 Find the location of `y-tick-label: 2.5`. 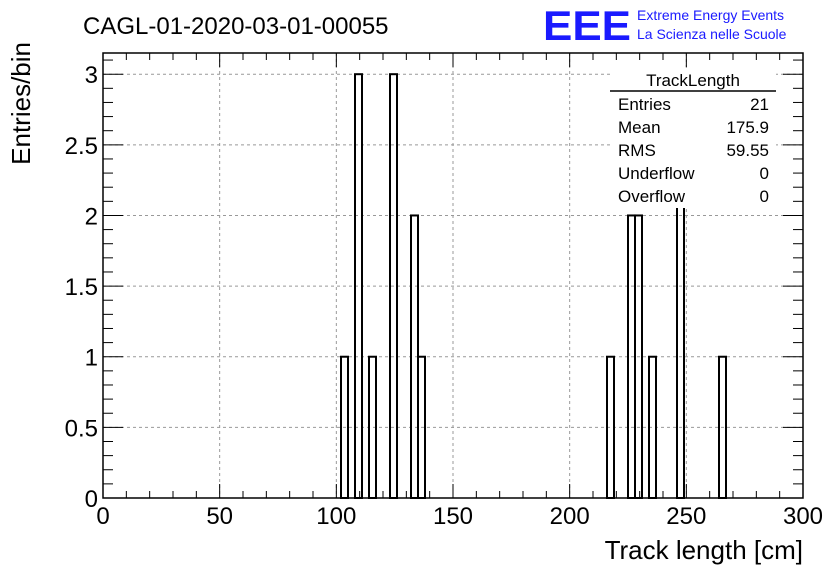

y-tick-label: 2.5 is located at coordinates (81, 146).